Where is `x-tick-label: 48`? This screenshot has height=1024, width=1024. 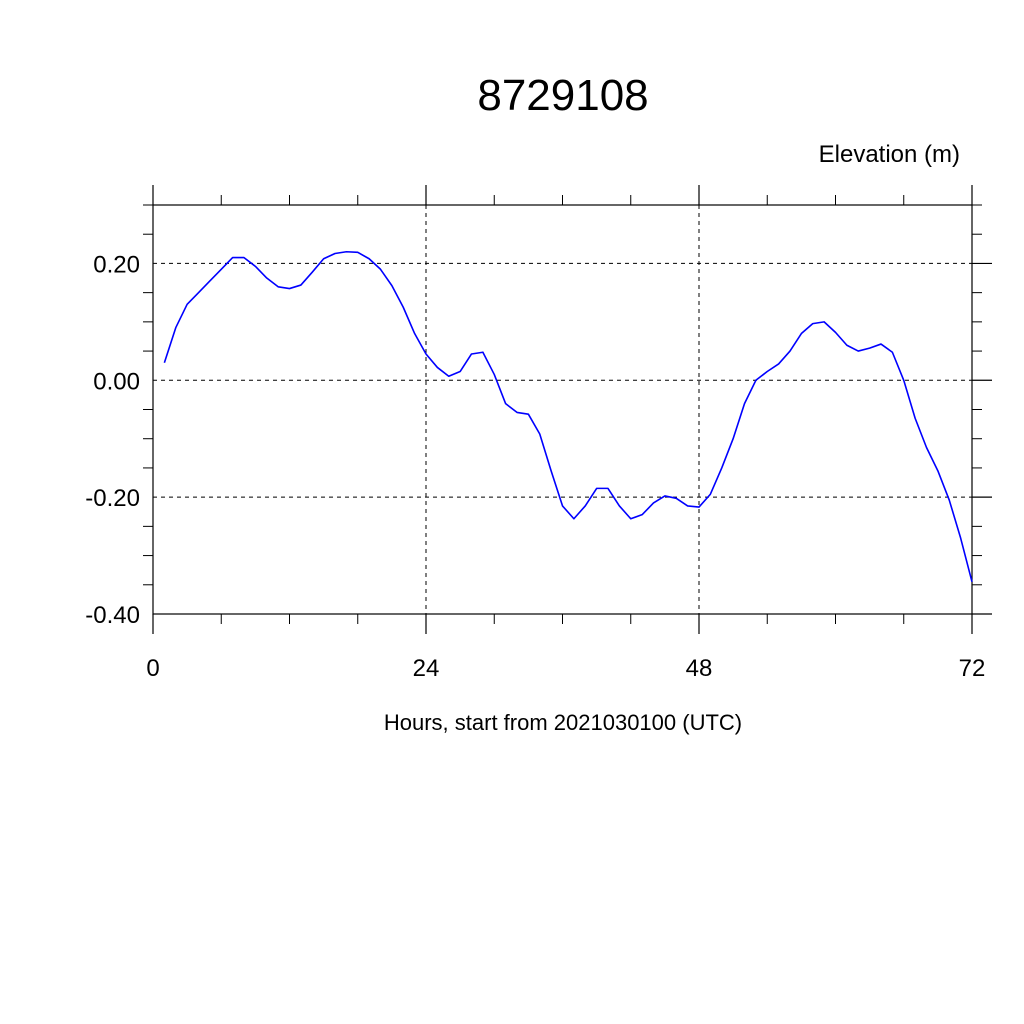
x-tick-label: 48 is located at coordinates (699, 668).